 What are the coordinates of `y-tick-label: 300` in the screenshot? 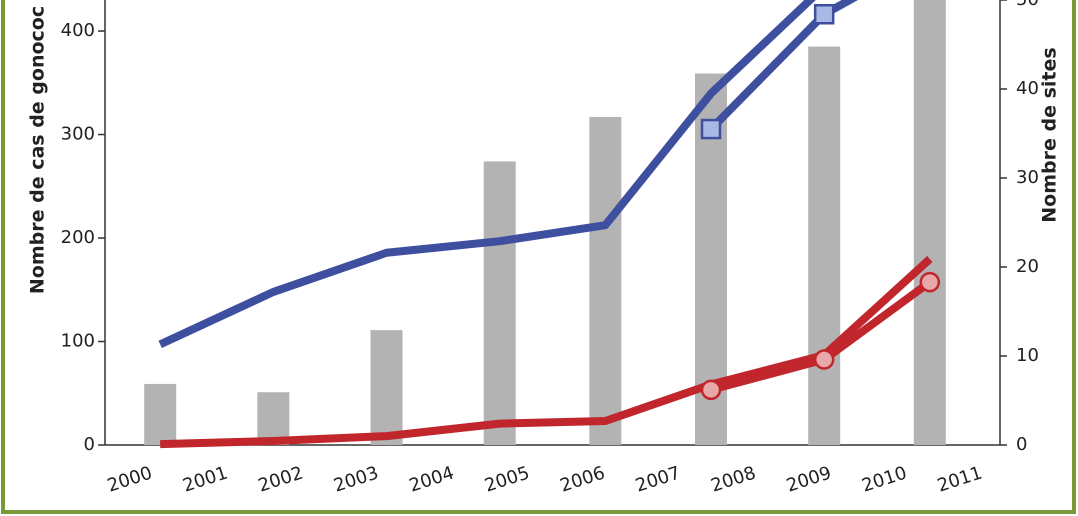 It's located at (78, 134).